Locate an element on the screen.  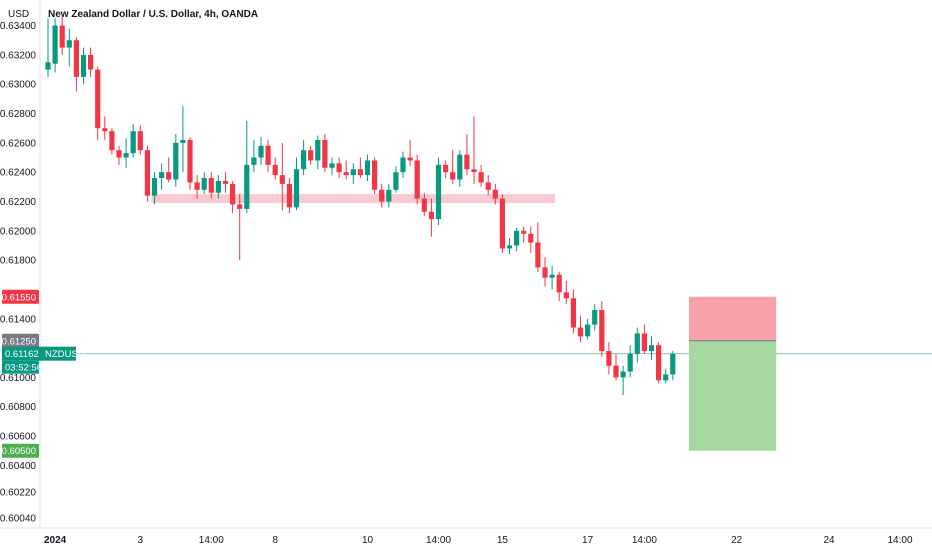
bar-countdown: 03:52:56 is located at coordinates (23, 368).